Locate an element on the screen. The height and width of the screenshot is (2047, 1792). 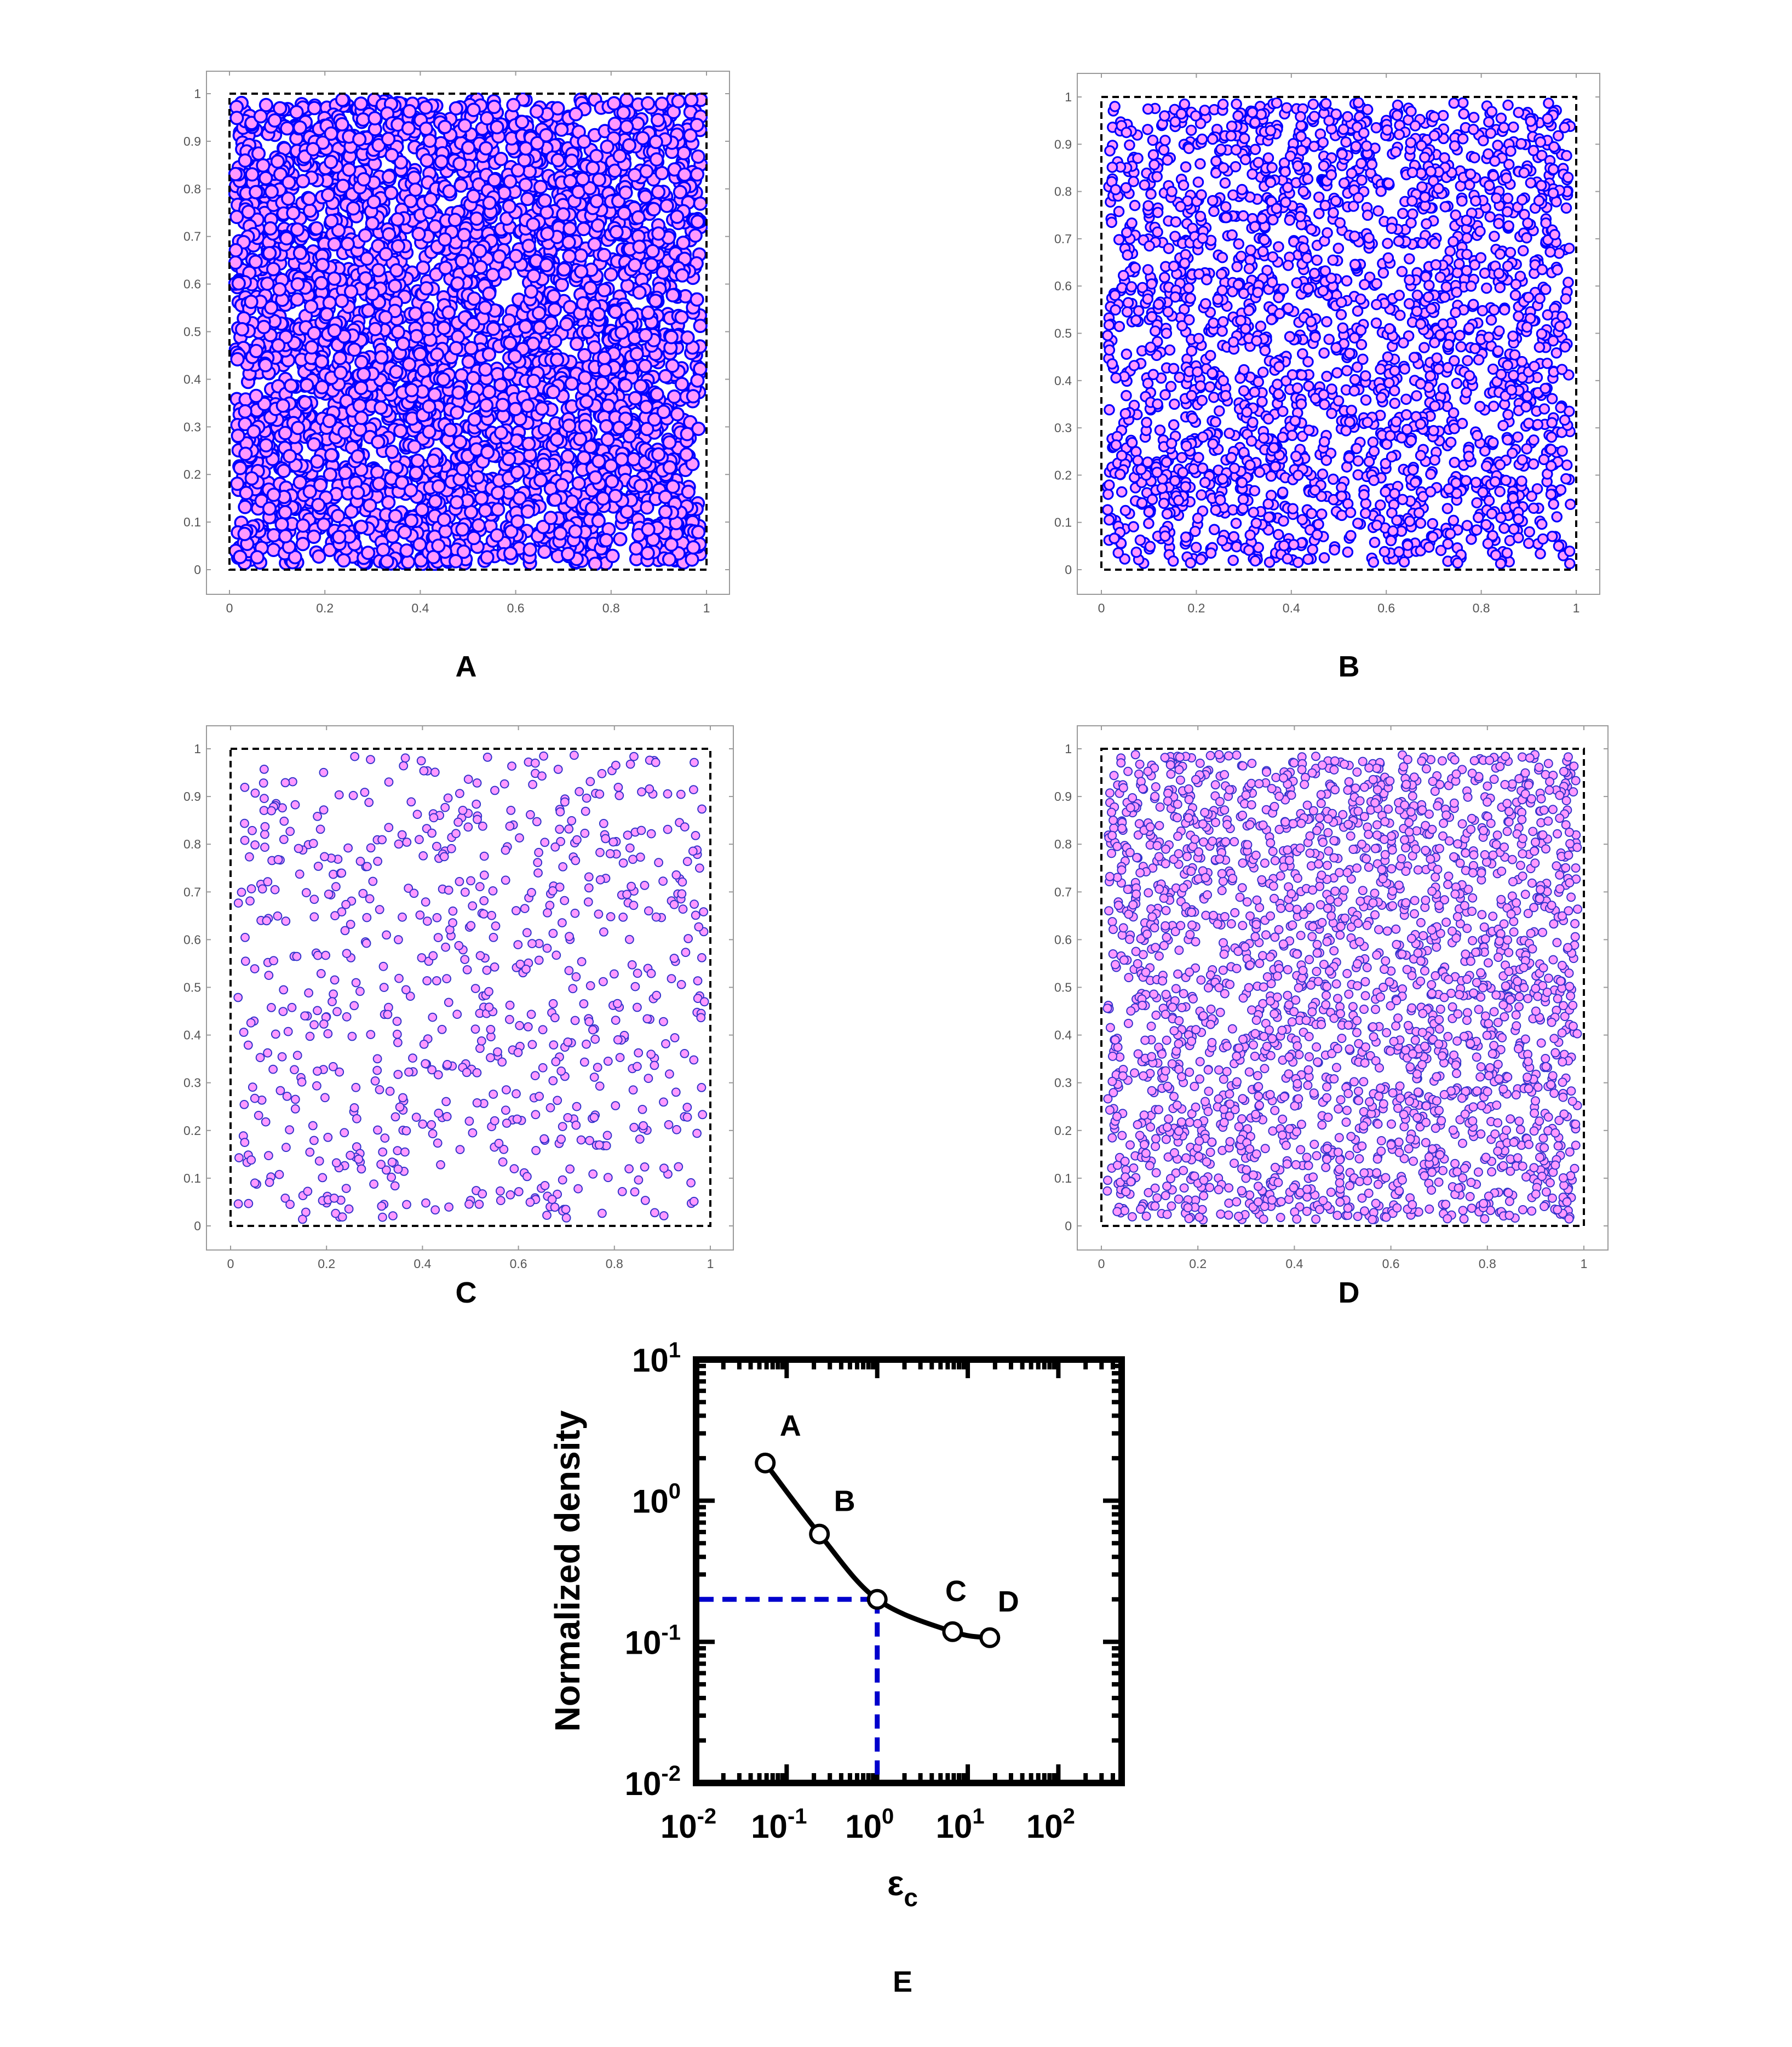
x-tick-label: 0 is located at coordinates (229, 608).